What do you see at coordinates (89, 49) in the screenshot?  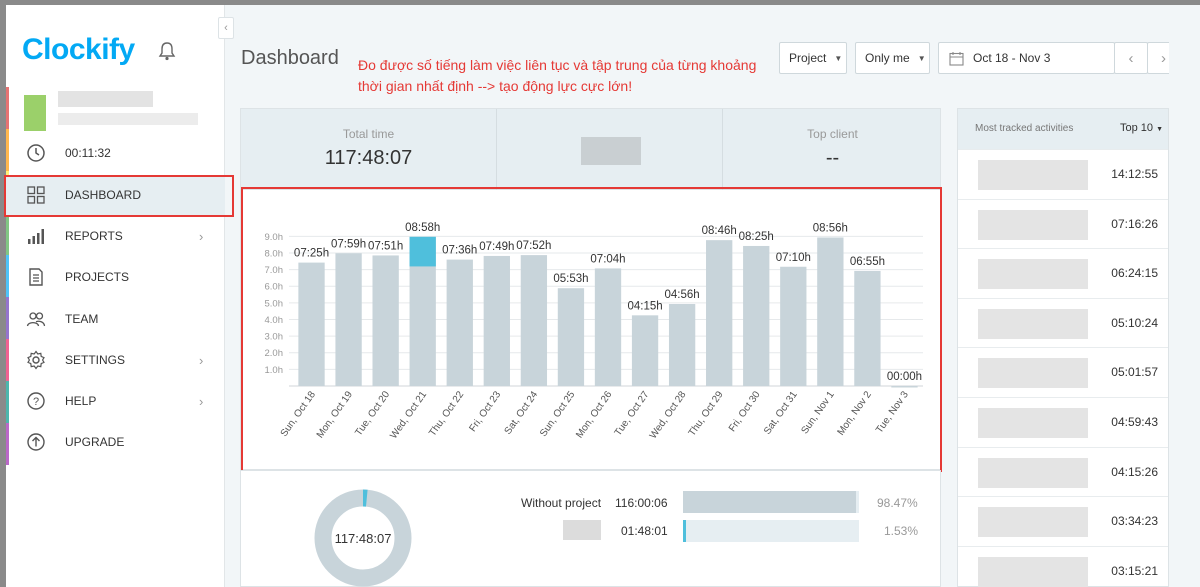 I see `logo-text: lockify` at bounding box center [89, 49].